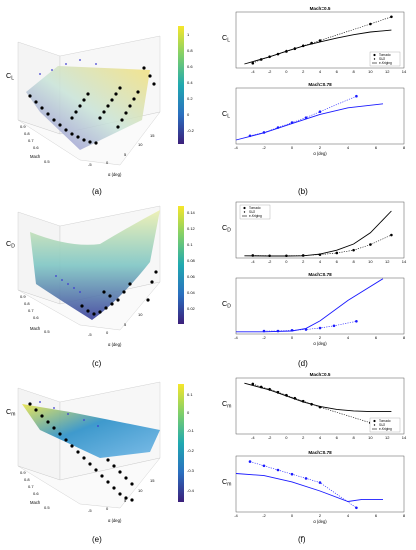 This screenshot has width=416, height=550. What do you see at coordinates (302, 539) in the screenshot?
I see `caption-f: (f)` at bounding box center [302, 539].